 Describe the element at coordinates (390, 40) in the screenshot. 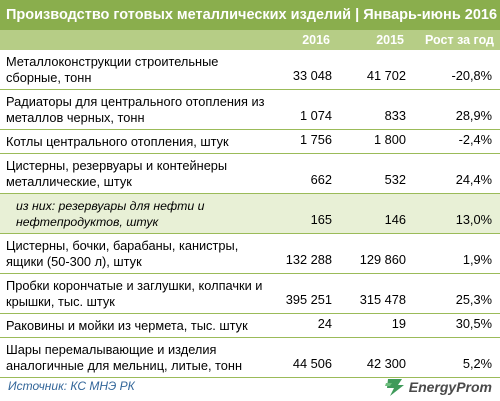

I see `column-header-2015: 2015` at that location.